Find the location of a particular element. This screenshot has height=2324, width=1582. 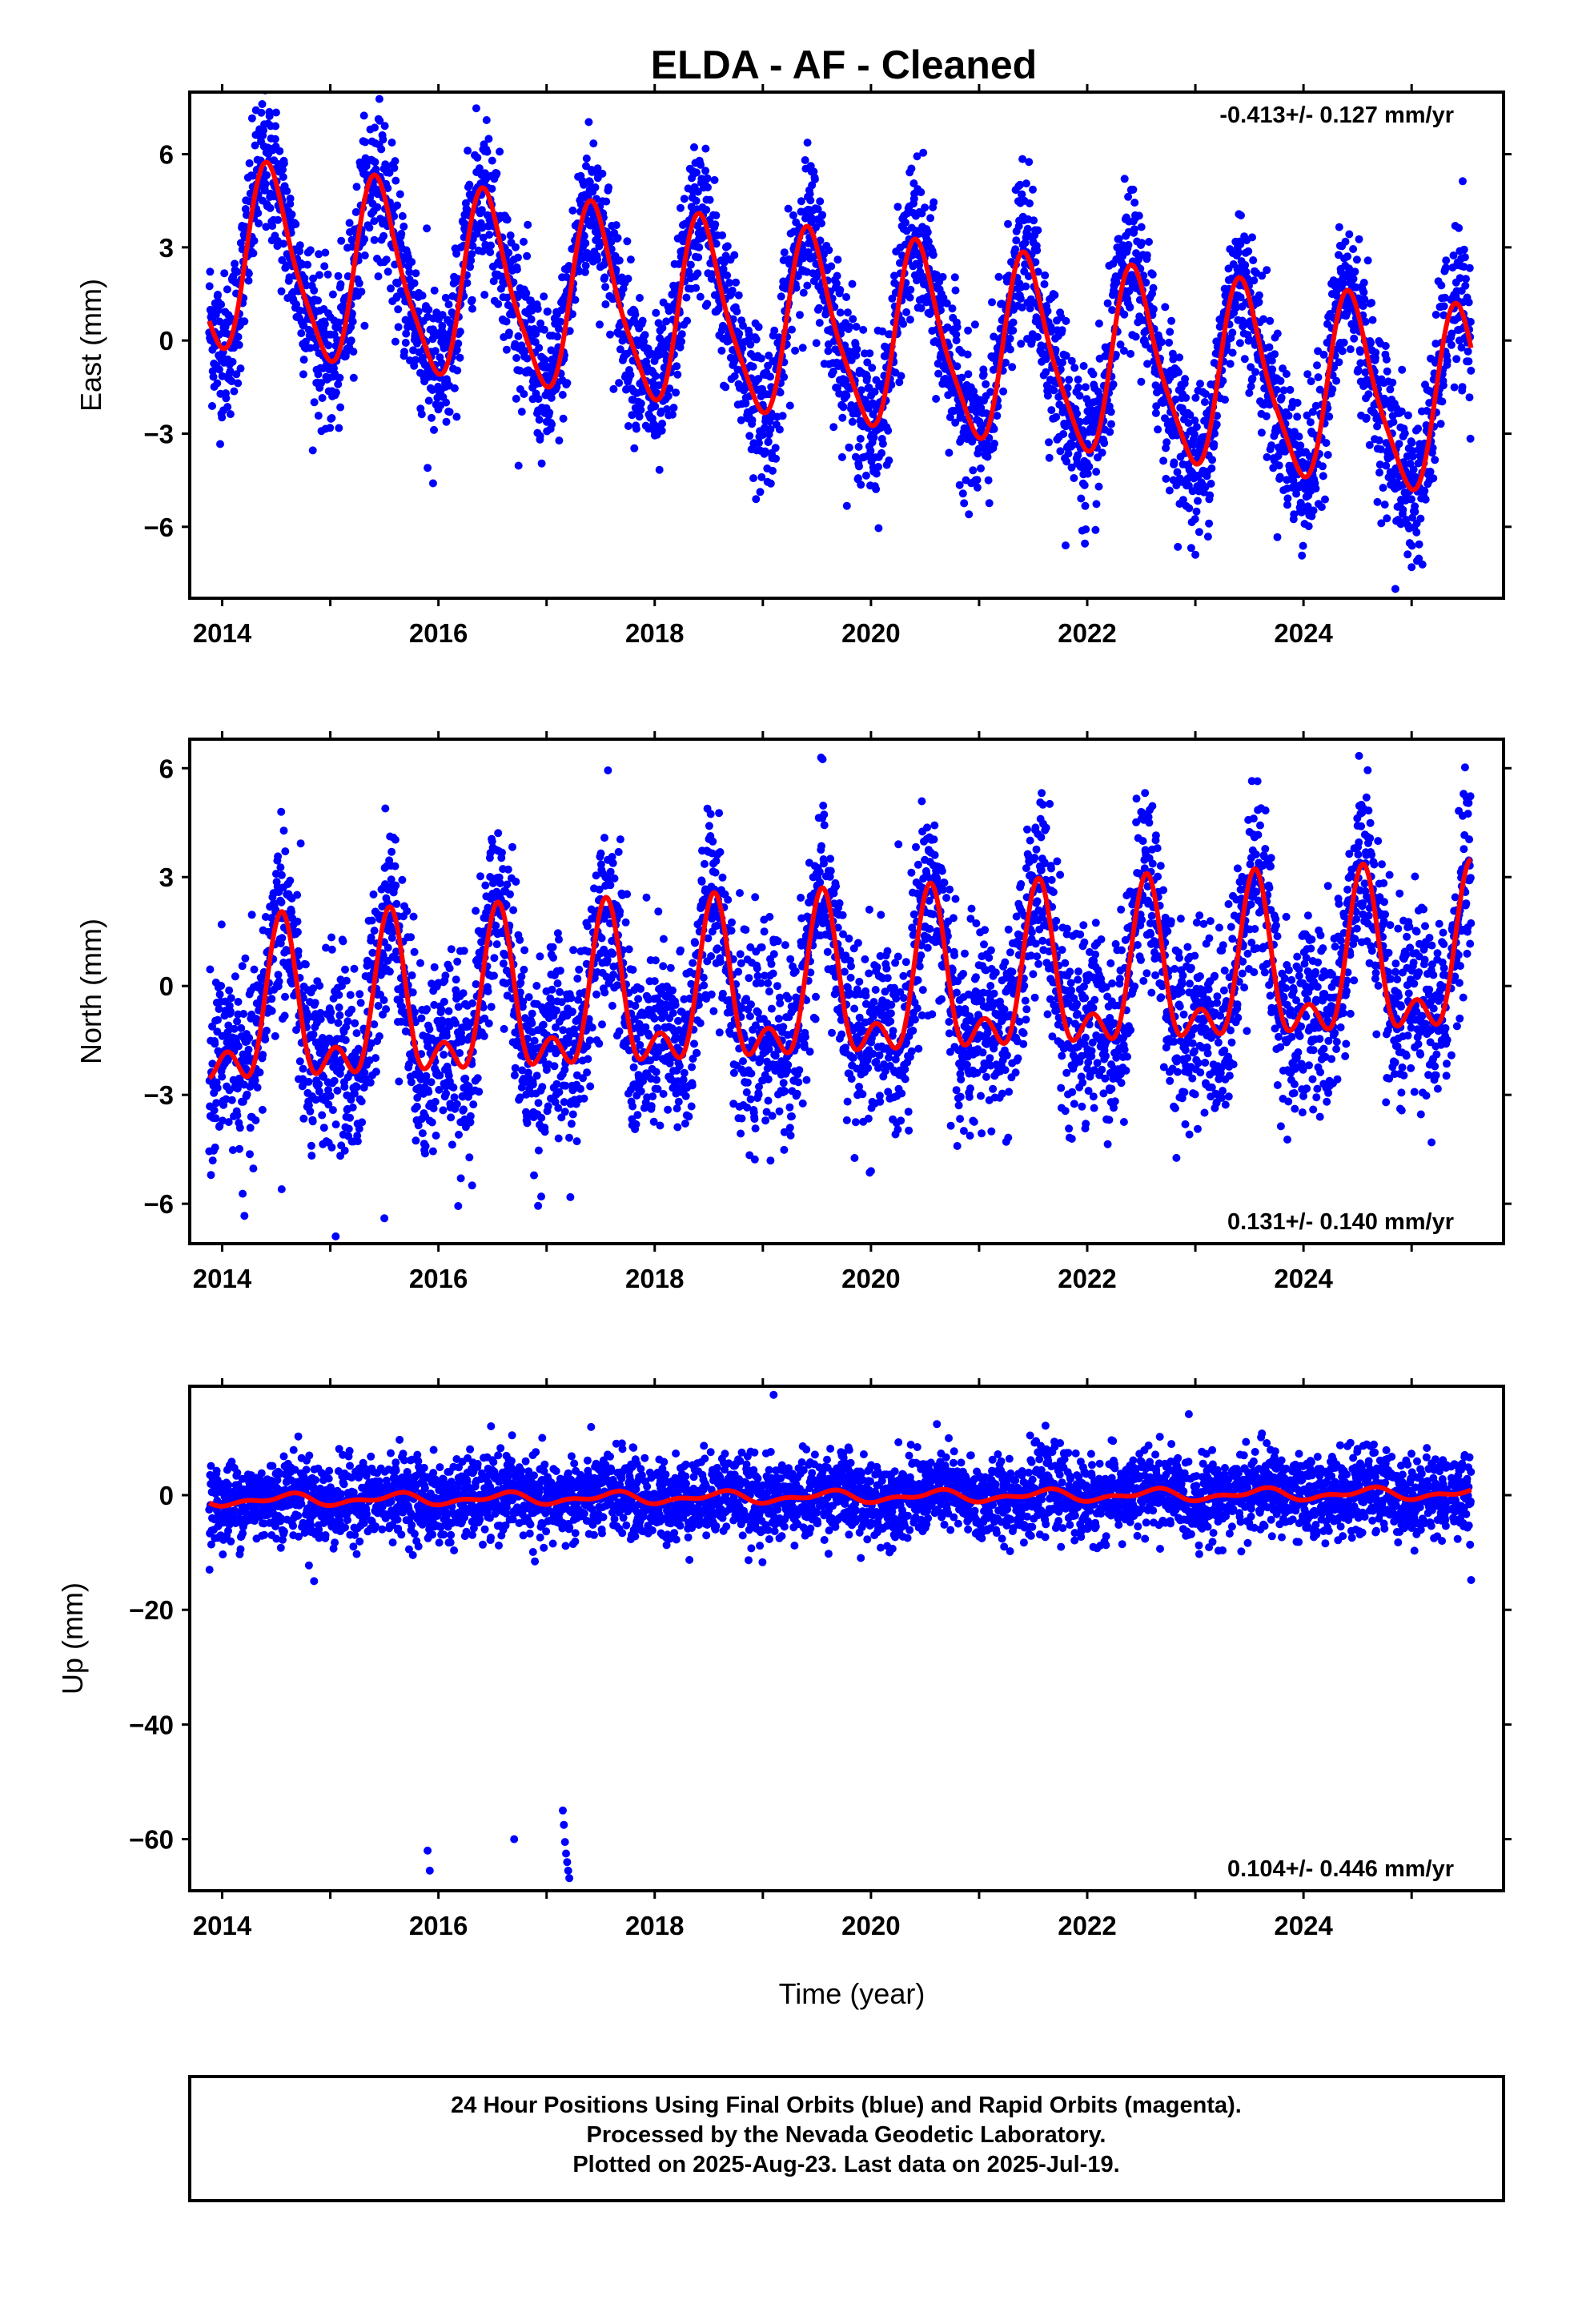

x-tick-label: 2024 is located at coordinates (1303, 633).